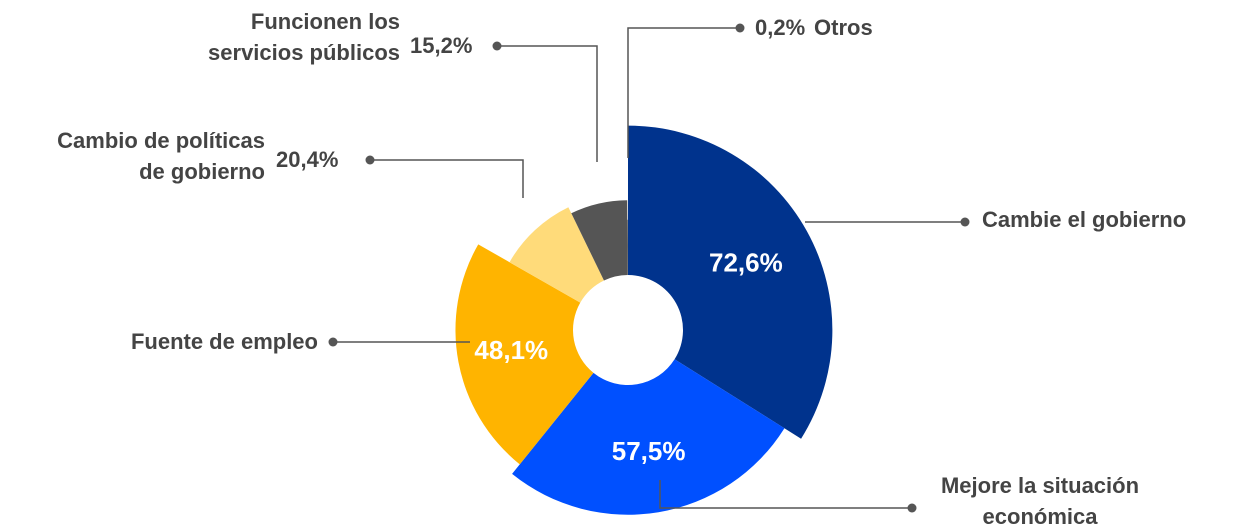 The height and width of the screenshot is (532, 1247). I want to click on category-label: Cambio de políticas de gobierno, so click(161, 156).